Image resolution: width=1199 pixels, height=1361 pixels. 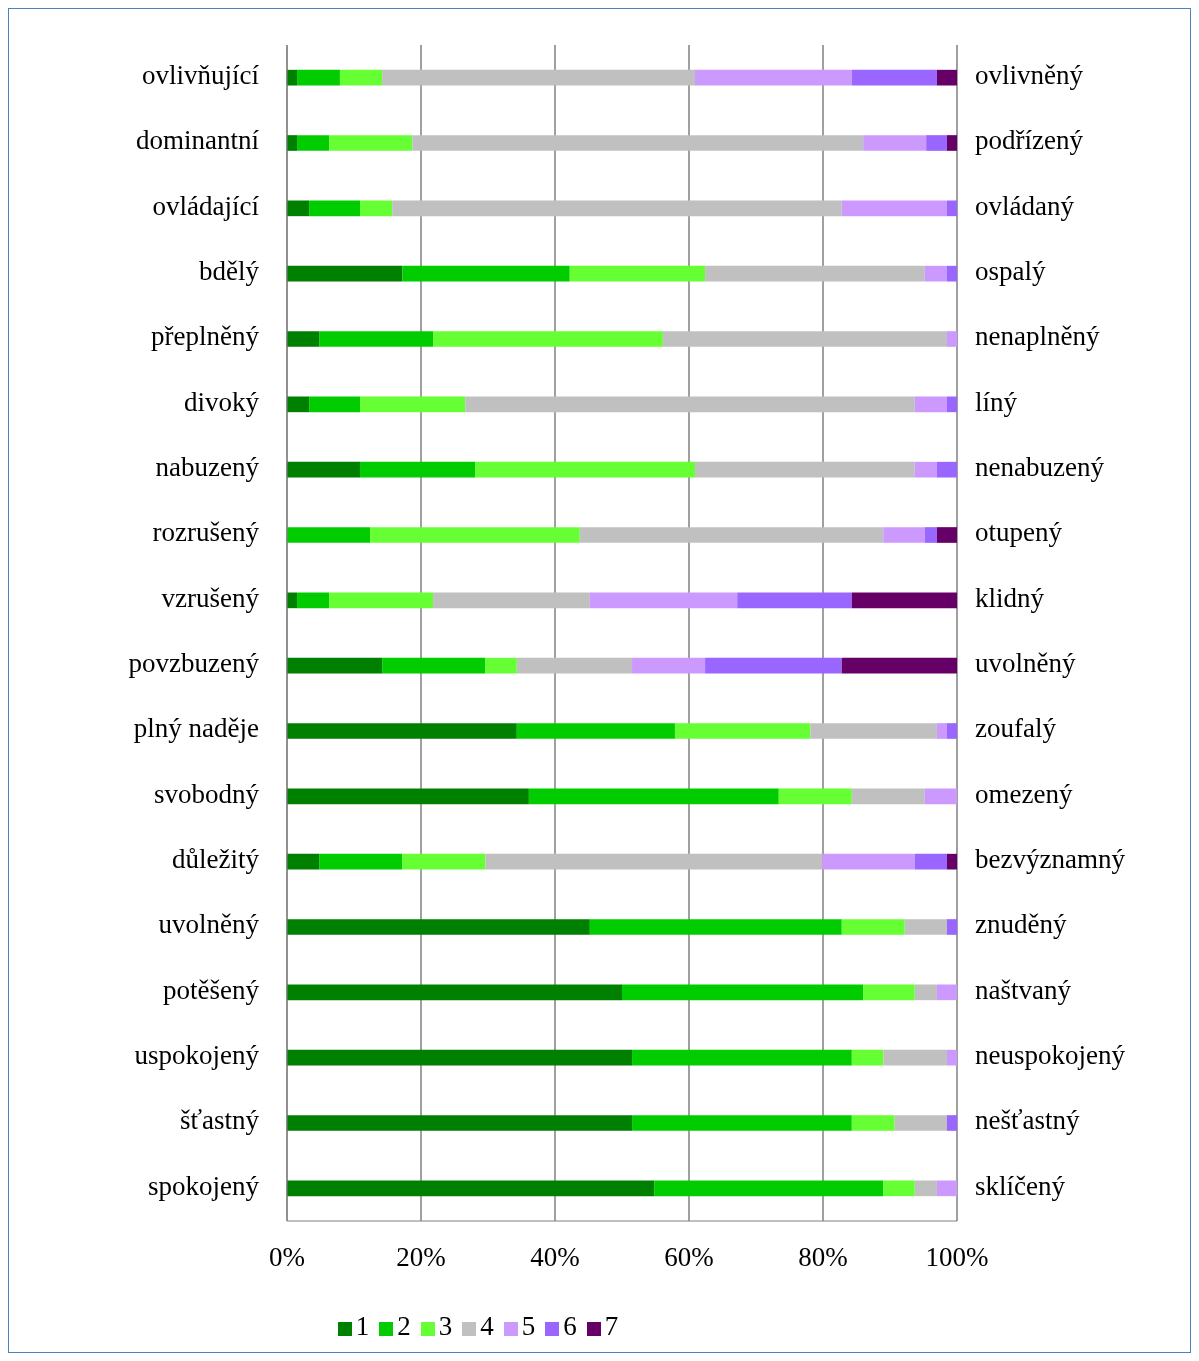 I want to click on y2-tick-label: zoufalý, so click(x=1016, y=728).